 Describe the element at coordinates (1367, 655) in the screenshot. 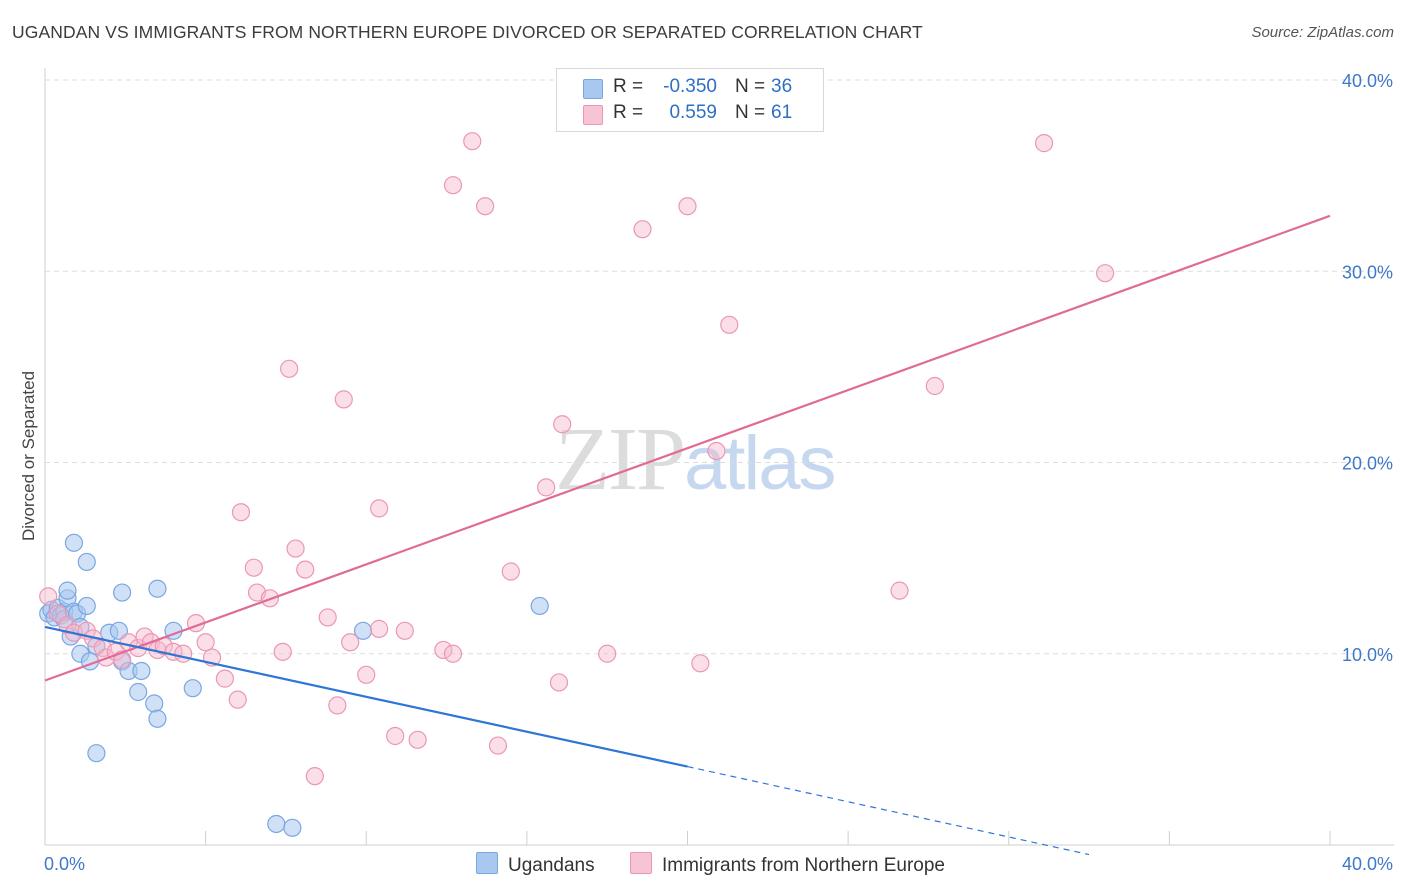

I see `y-tick-label: 10.0%` at that location.